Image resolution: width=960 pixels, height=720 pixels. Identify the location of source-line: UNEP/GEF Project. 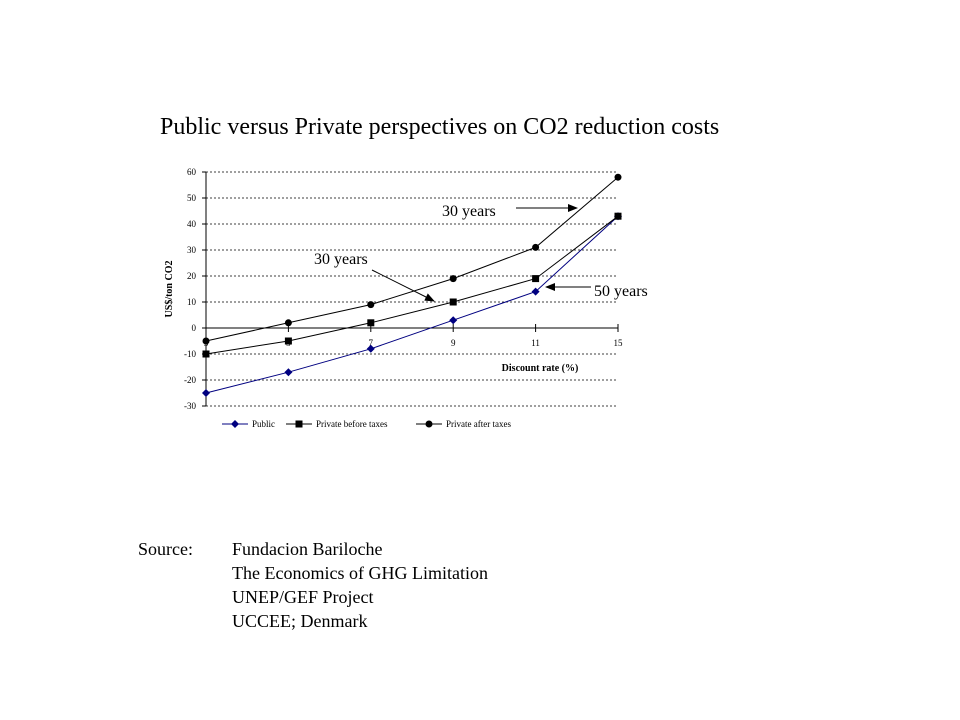
(303, 597).